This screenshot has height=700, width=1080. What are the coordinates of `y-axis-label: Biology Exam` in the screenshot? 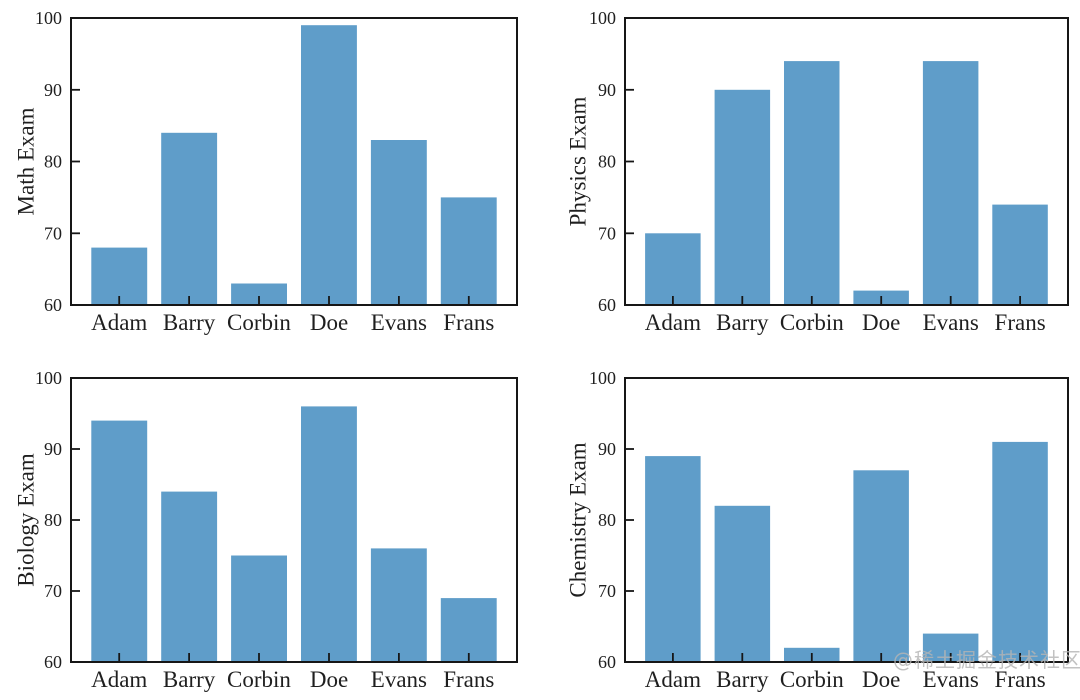 It's located at (26, 520).